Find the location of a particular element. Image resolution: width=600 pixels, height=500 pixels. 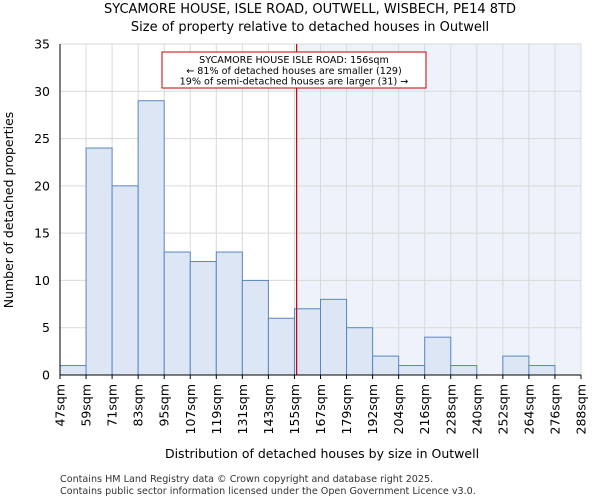

x-tick-label: 276sqm is located at coordinates (554, 409).